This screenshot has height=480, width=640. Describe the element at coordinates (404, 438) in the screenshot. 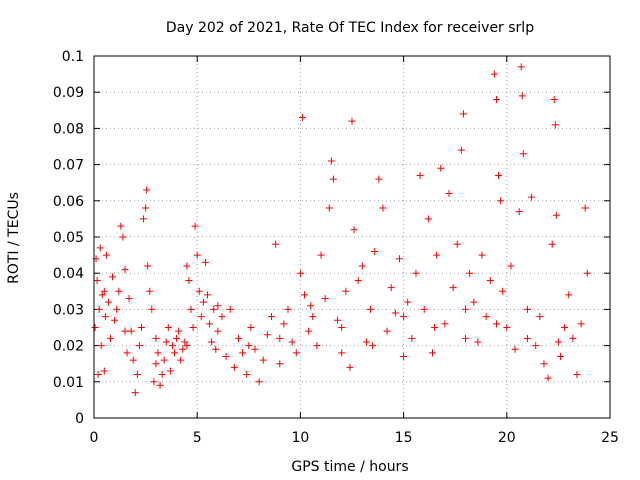

I see `x-tick-label: 15` at that location.